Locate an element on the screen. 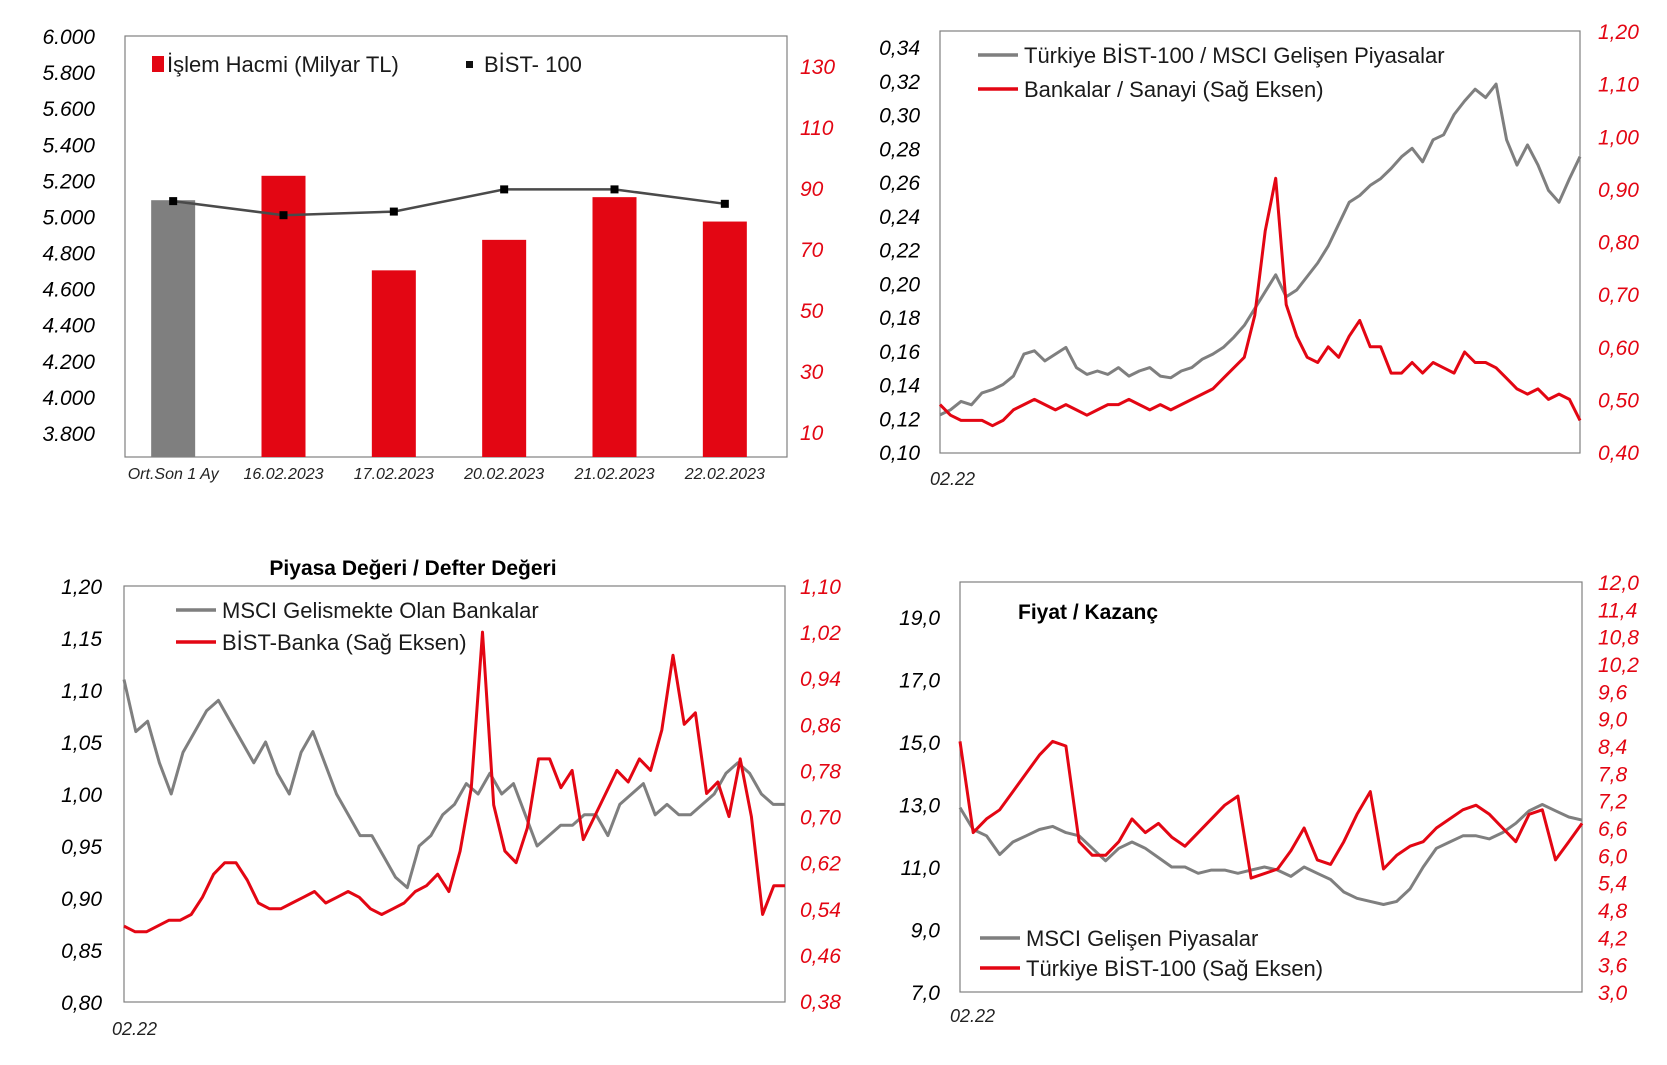 This screenshot has width=1667, height=1065. c1-left-tick: 5.000 is located at coordinates (68, 217).